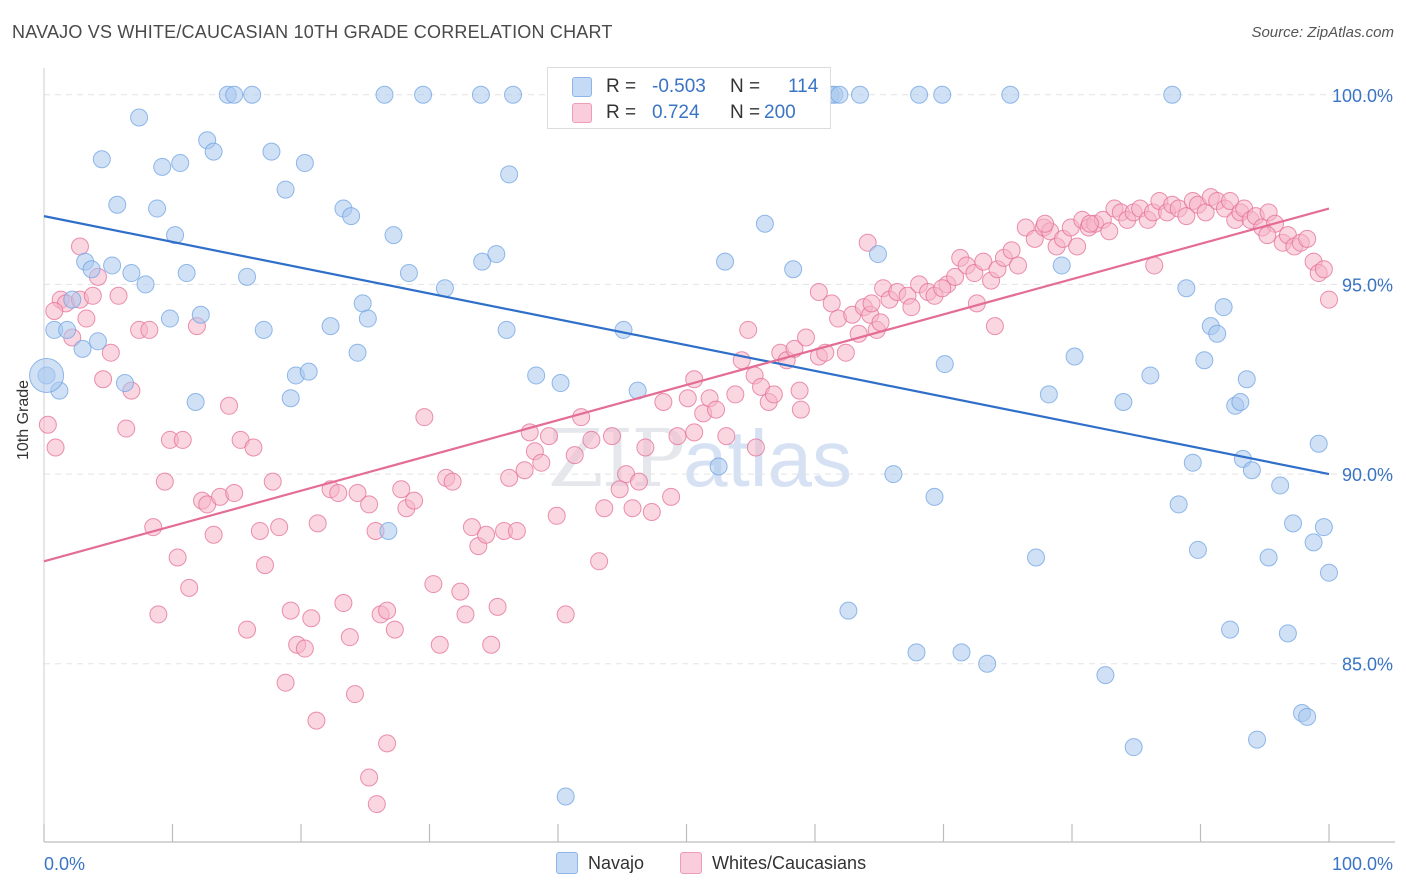  Describe the element at coordinates (1367, 475) in the screenshot. I see `y-tick-label: 90.0%` at that location.